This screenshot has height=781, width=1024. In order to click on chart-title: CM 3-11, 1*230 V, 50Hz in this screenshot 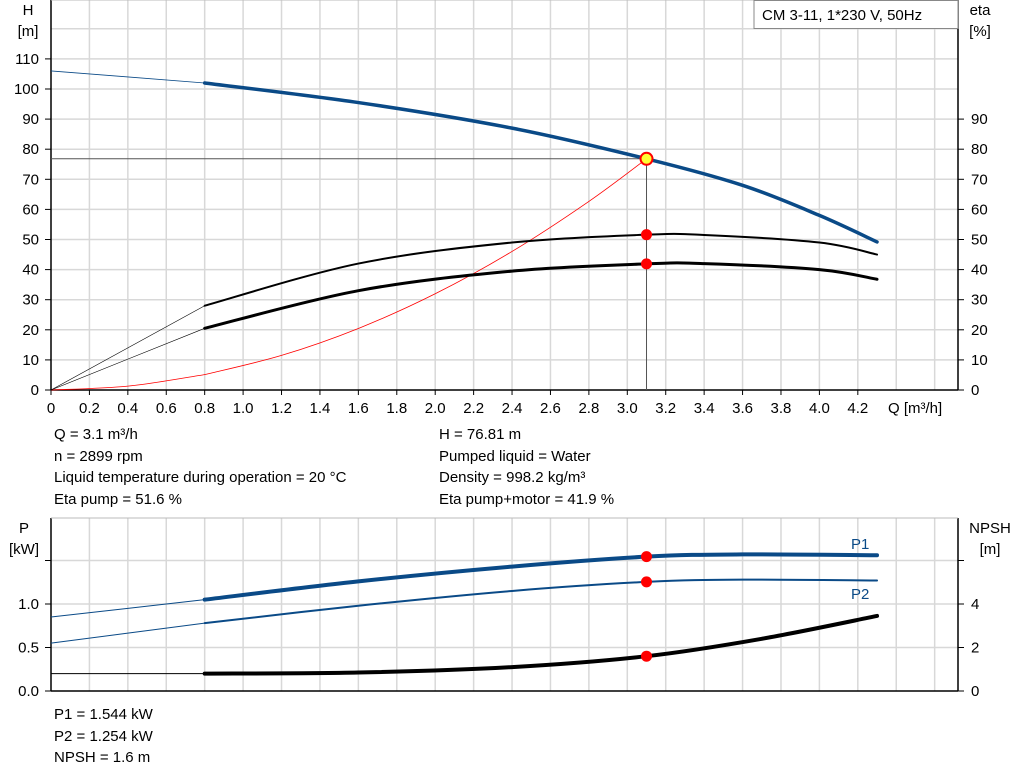, I will do `click(842, 15)`.